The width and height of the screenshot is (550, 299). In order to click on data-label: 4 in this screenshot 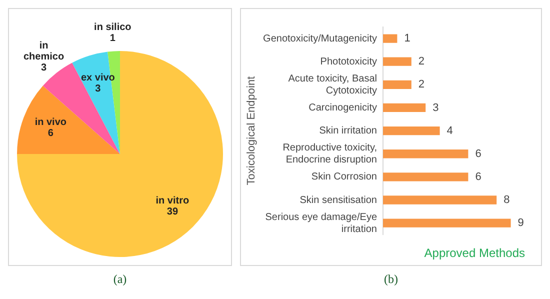, I will do `click(449, 130)`.